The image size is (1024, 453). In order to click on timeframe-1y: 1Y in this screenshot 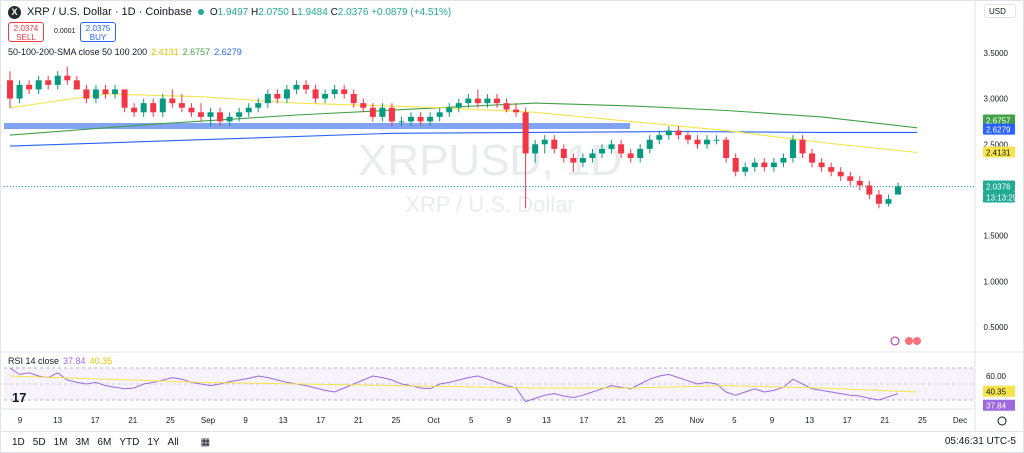, I will do `click(153, 442)`.